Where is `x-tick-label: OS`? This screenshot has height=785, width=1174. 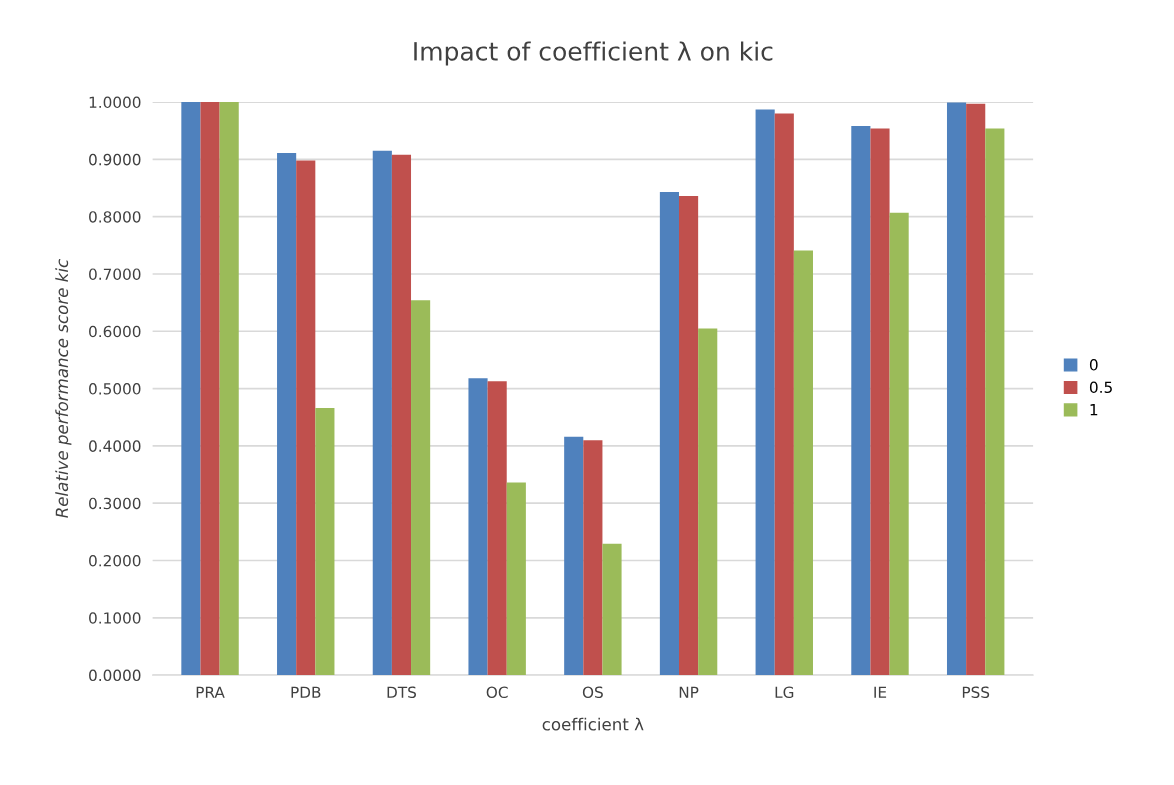 x-tick-label: OS is located at coordinates (592, 692).